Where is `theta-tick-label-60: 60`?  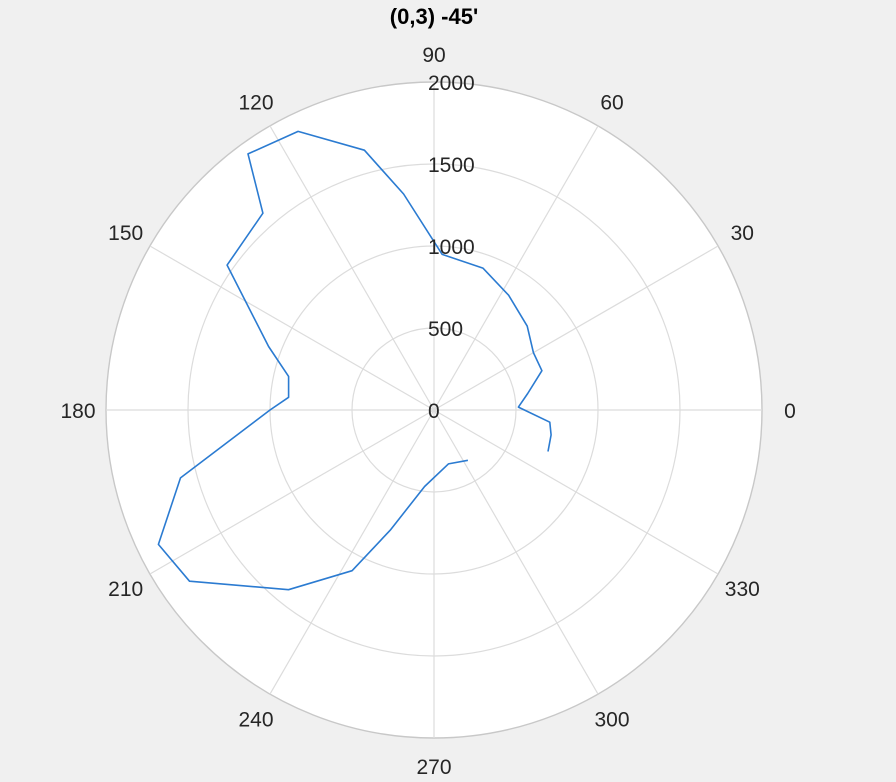
theta-tick-label-60: 60 is located at coordinates (611, 103).